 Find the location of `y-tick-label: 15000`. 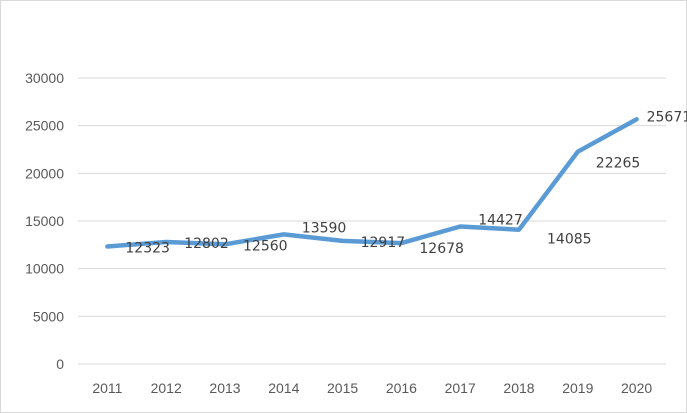

y-tick-label: 15000 is located at coordinates (44, 221).